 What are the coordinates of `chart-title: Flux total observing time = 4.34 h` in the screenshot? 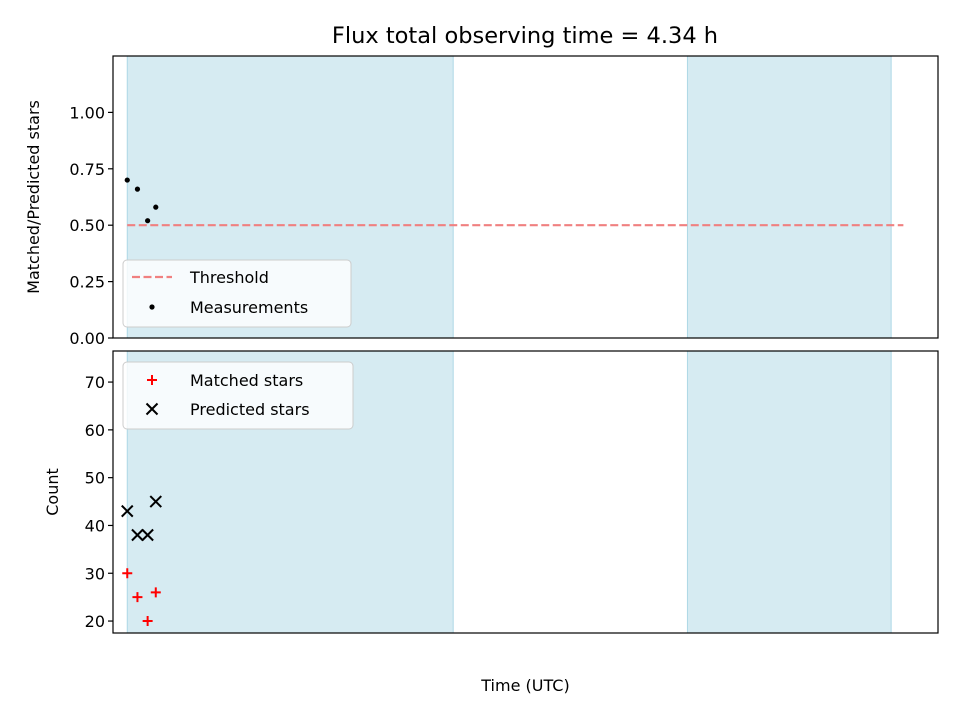 It's located at (525, 36).